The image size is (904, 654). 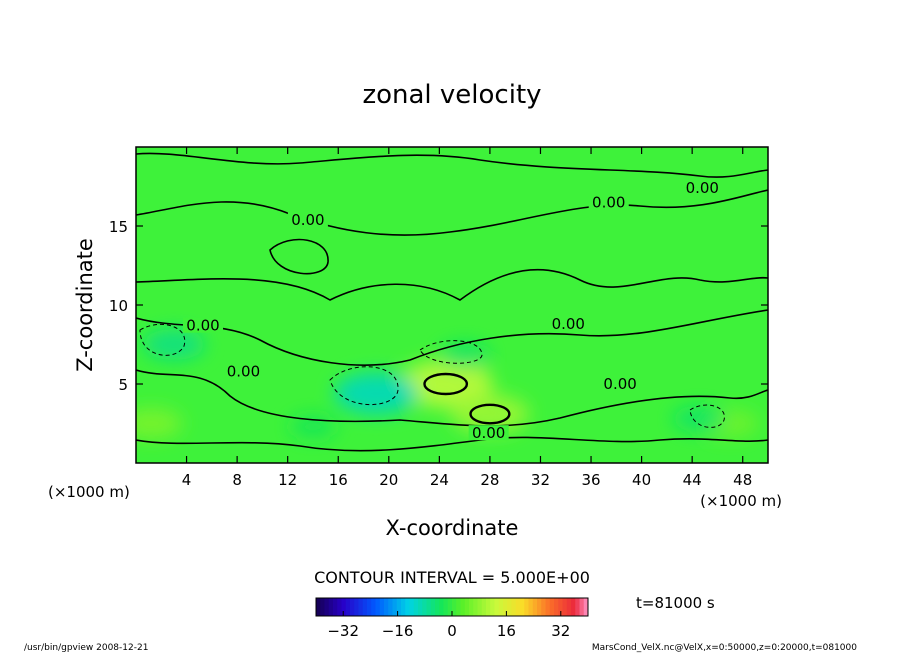 I want to click on x-tick-label-6: 28, so click(x=489, y=480).